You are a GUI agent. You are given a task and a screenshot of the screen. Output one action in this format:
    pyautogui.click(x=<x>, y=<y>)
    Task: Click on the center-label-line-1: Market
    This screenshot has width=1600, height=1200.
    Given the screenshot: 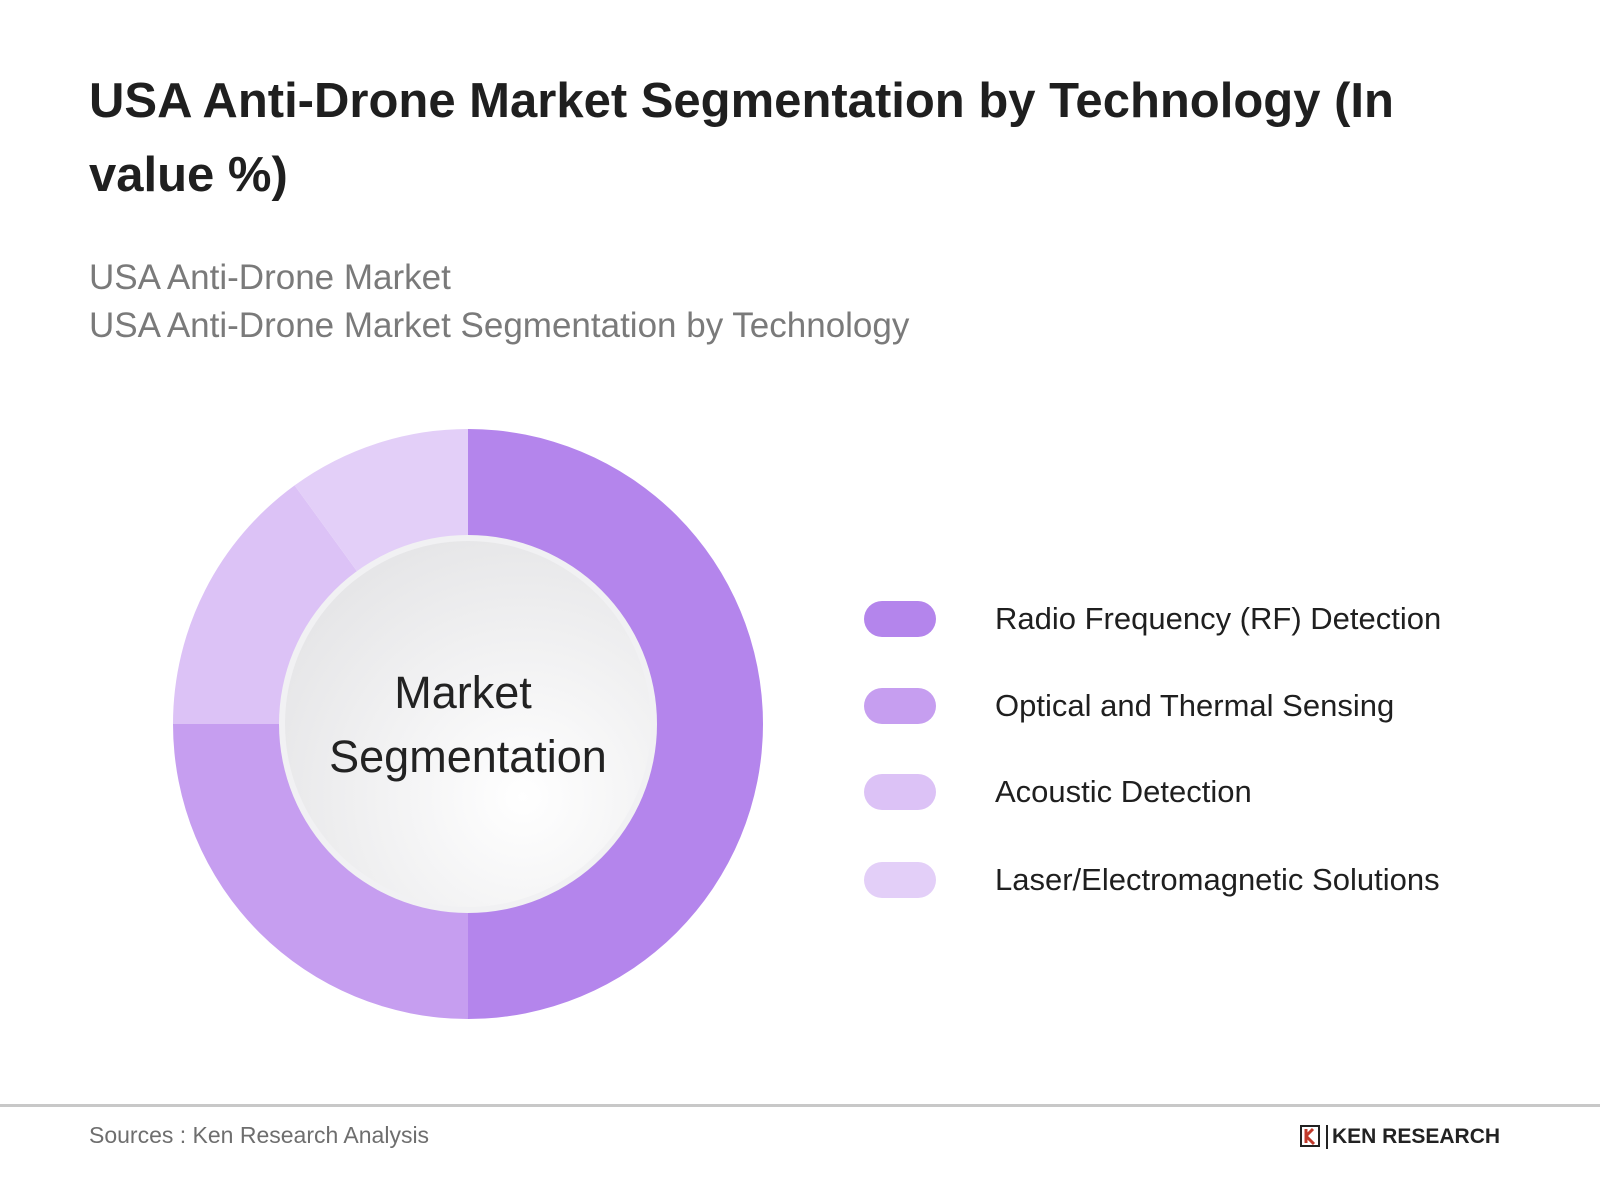 What is the action you would take?
    pyautogui.click(x=463, y=692)
    